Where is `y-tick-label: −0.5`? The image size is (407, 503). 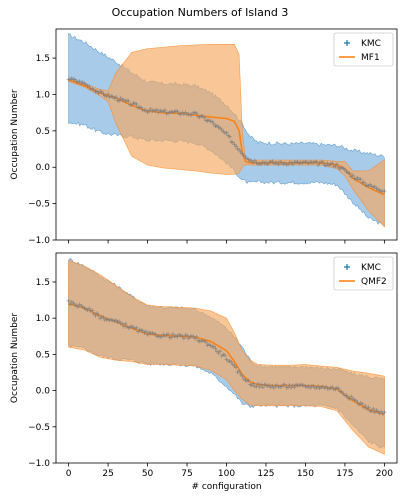
y-tick-label: −0.5 is located at coordinates (39, 205).